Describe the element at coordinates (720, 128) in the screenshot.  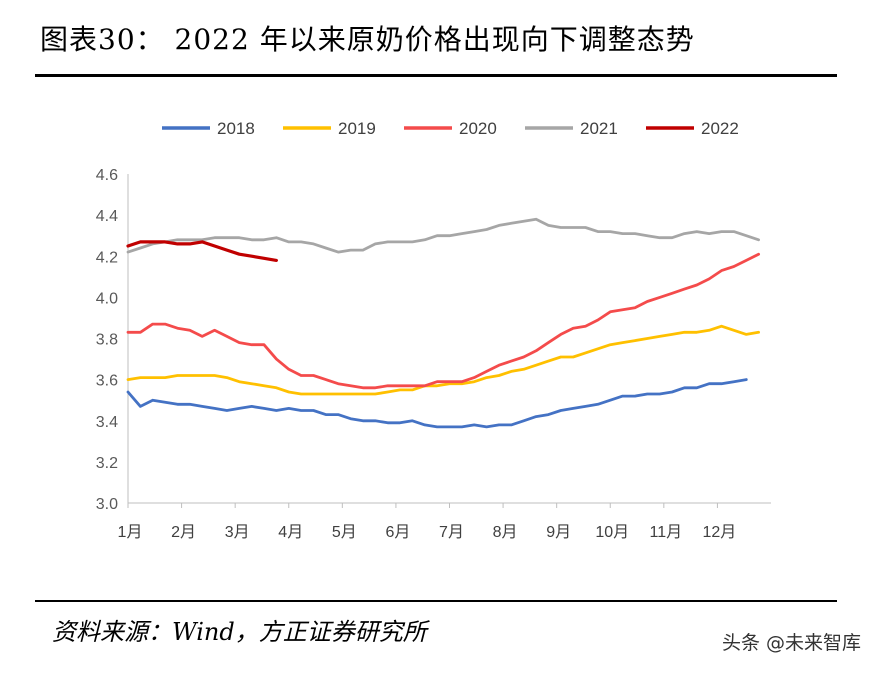
I see `legend-label-2022: 2022` at that location.